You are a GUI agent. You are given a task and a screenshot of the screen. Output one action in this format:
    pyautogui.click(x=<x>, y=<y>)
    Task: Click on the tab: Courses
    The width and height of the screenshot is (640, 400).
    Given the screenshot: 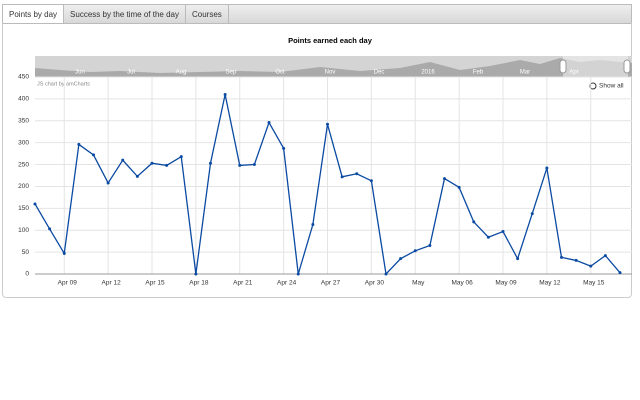 What is the action you would take?
    pyautogui.click(x=207, y=14)
    